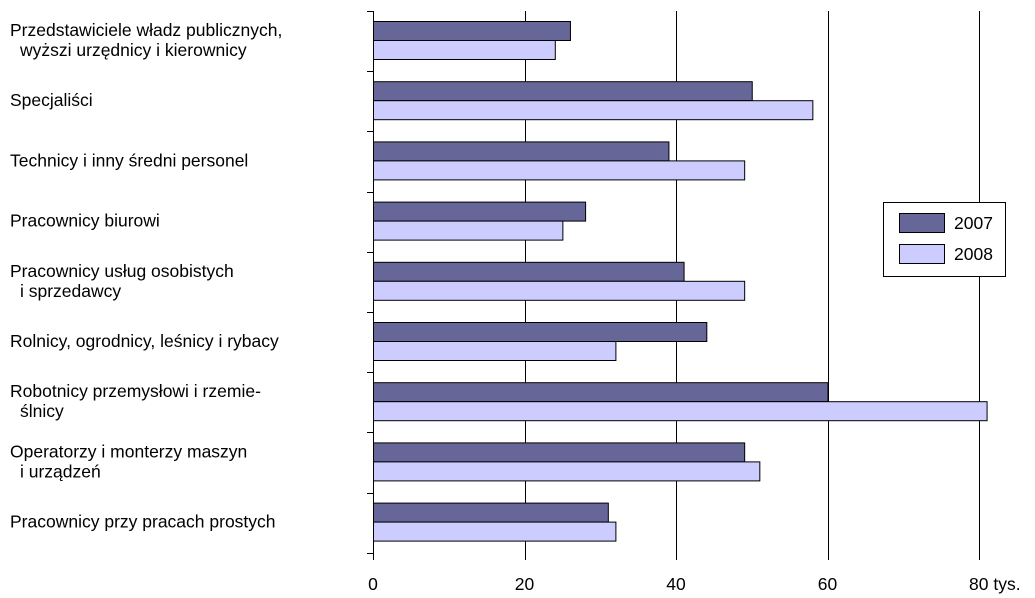  I want to click on category-label-4-1: i sprzedawcy, so click(70, 291).